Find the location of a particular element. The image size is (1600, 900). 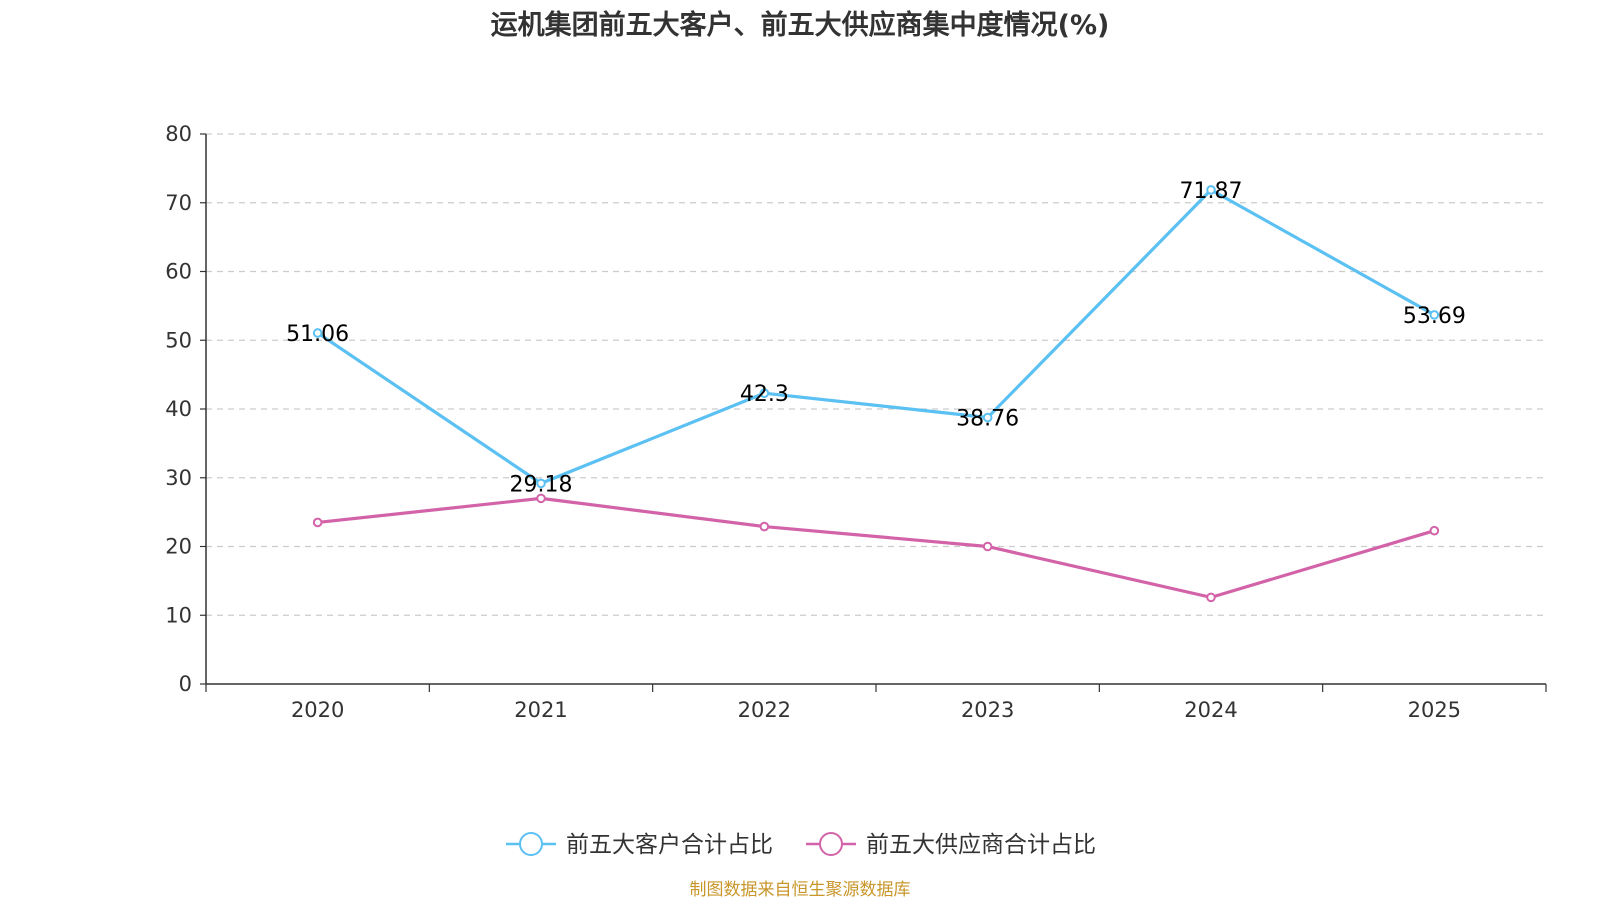

chart-title: 运机集团前五大客户、前五大供应商集中度情况(%) is located at coordinates (800, 25).